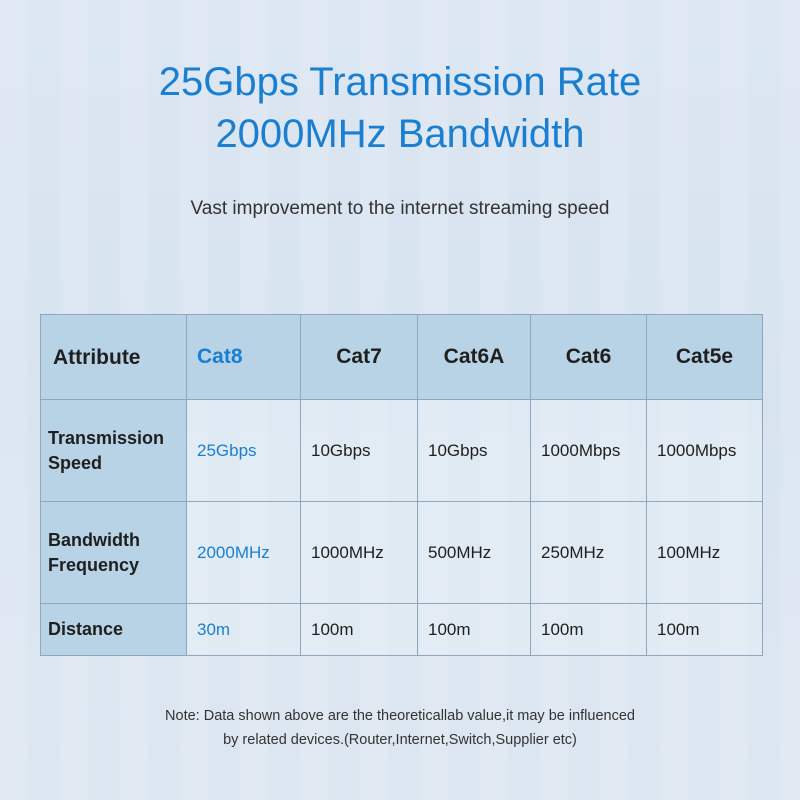  Describe the element at coordinates (704, 357) in the screenshot. I see `header-cell-cat5e: Cat5e` at that location.